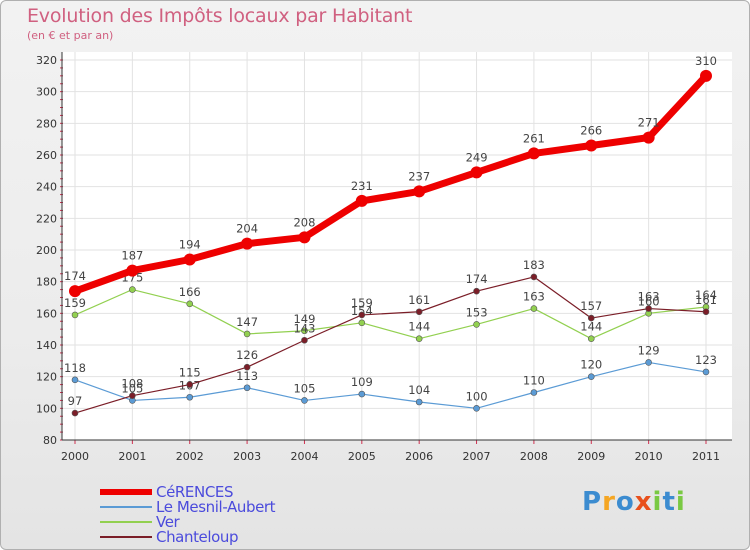  I want to click on legend-item: Ver, so click(230, 522).